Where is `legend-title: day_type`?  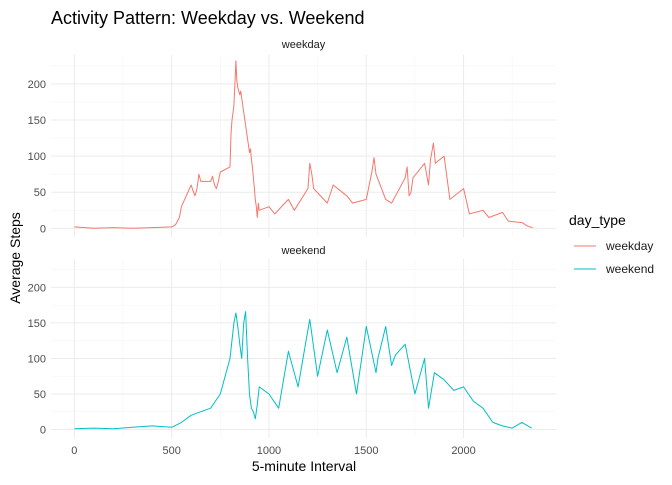 legend-title: day_type is located at coordinates (597, 220).